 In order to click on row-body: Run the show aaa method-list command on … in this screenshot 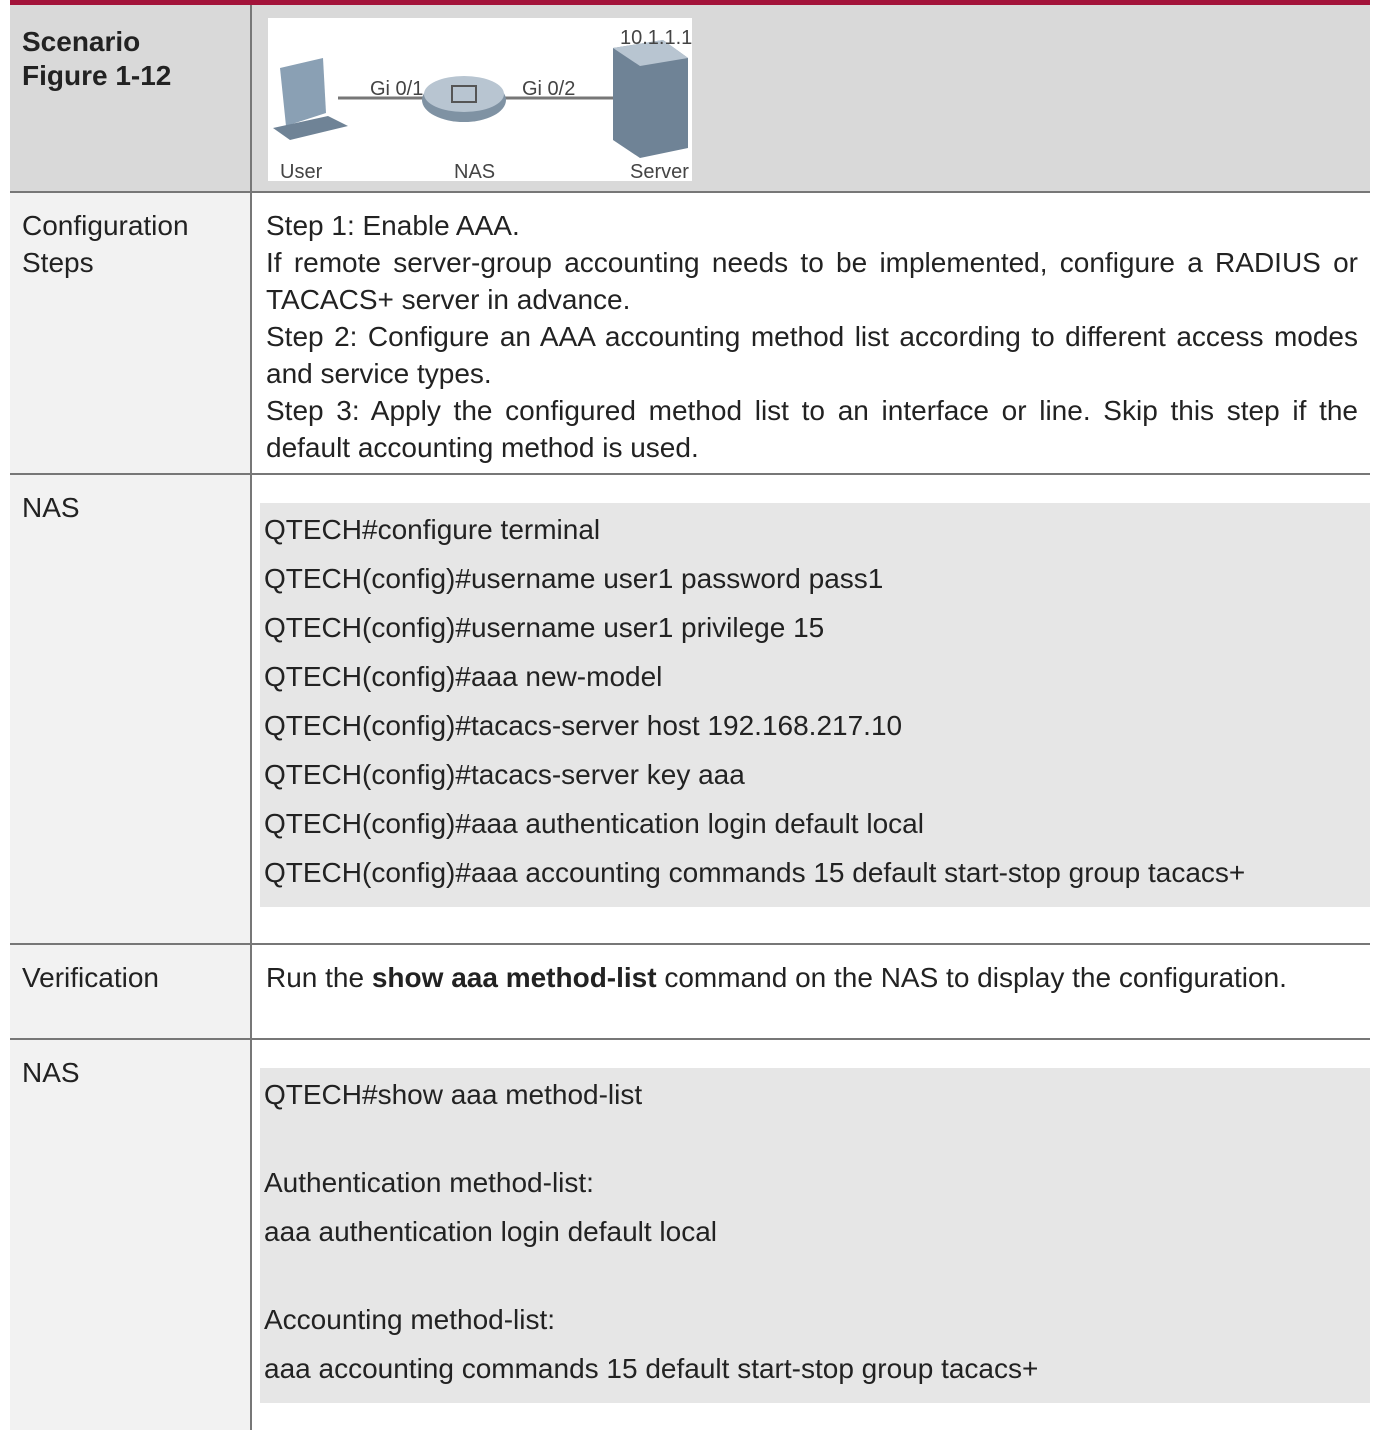, I will do `click(812, 991)`.